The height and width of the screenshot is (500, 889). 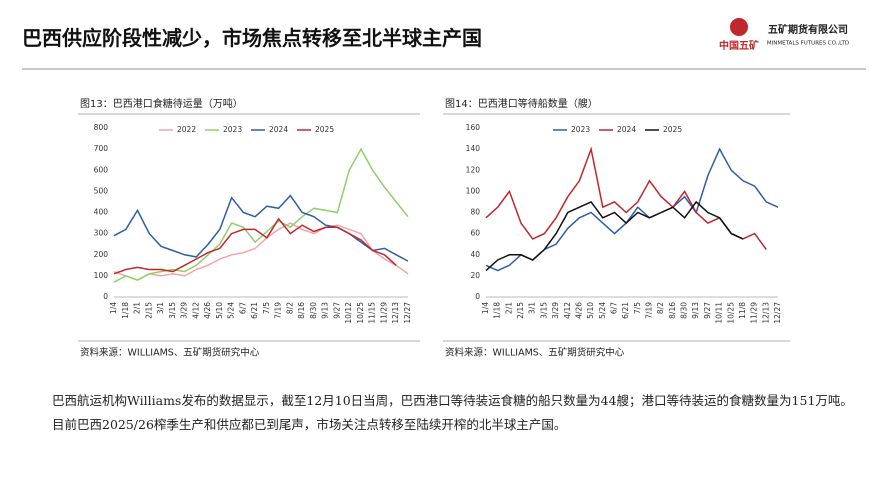 I want to click on y-tick-label: 500, so click(x=101, y=190).